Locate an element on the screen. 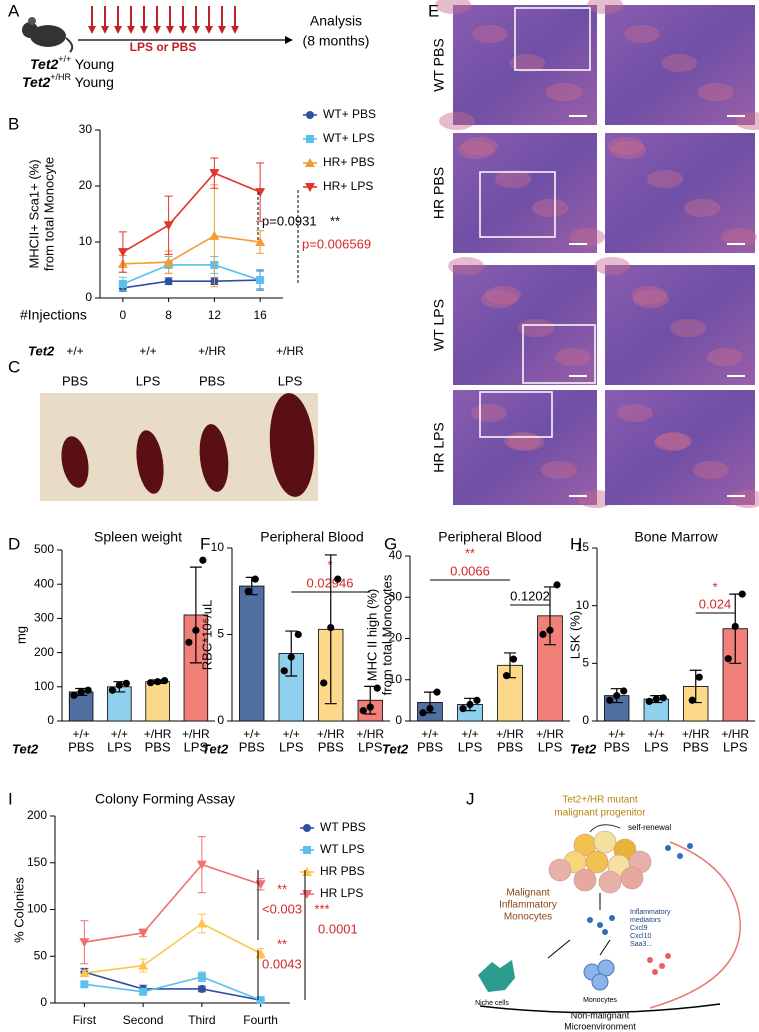  mouse-ear is located at coordinates (32, 21).